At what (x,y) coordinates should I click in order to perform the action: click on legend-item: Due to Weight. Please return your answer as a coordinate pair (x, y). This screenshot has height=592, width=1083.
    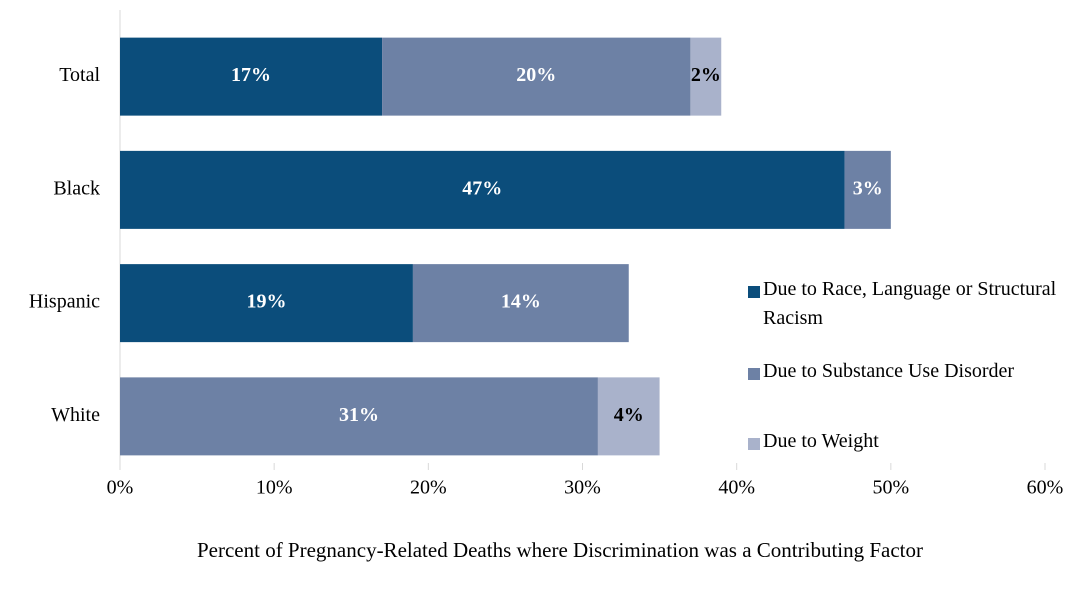
    Looking at the image, I should click on (905, 443).